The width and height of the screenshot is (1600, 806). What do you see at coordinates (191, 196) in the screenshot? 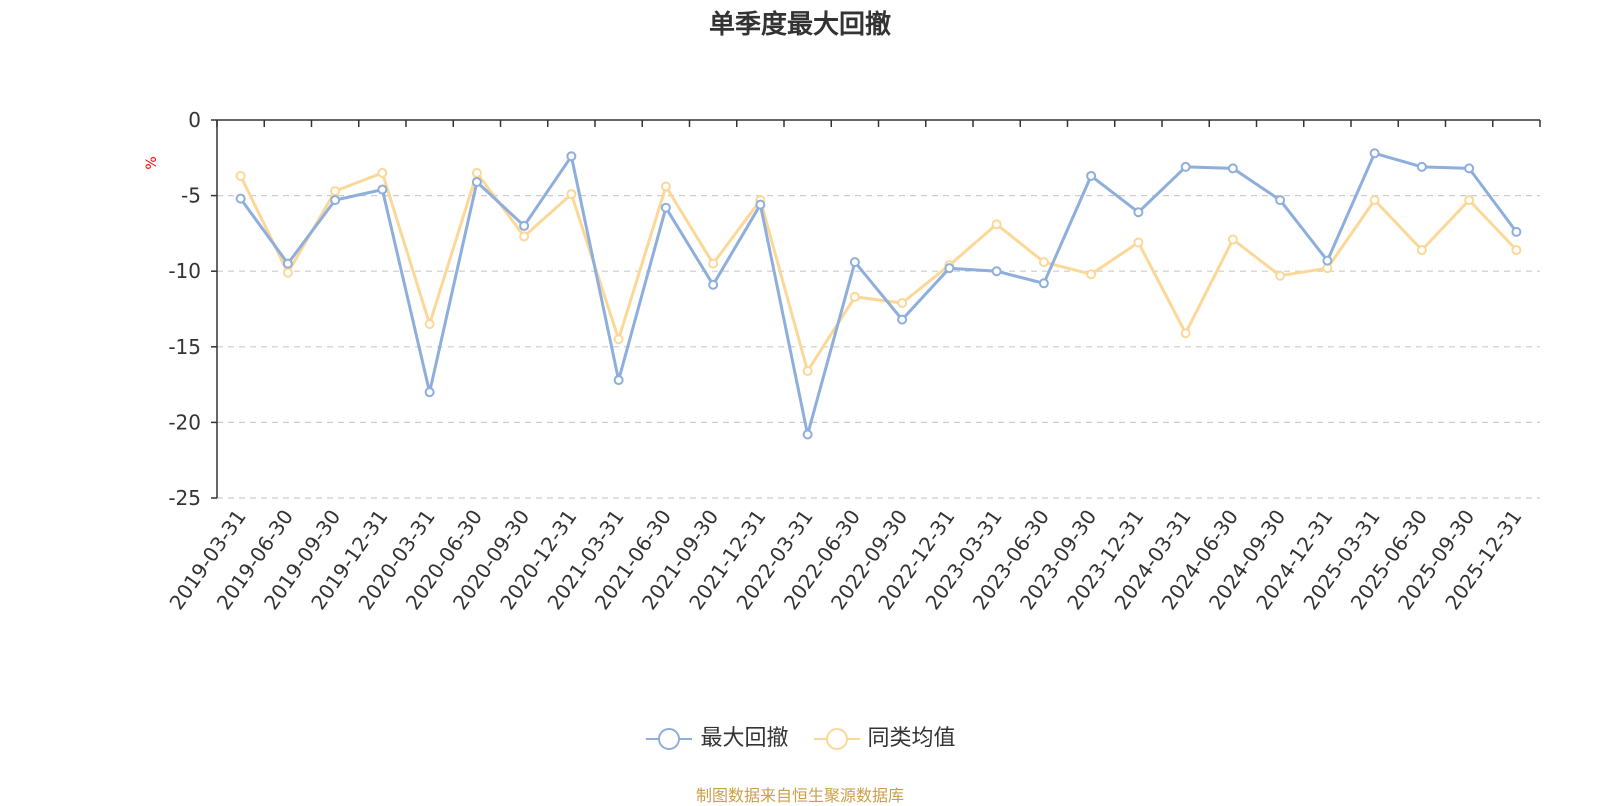
I see `y-tick-label: -5` at bounding box center [191, 196].